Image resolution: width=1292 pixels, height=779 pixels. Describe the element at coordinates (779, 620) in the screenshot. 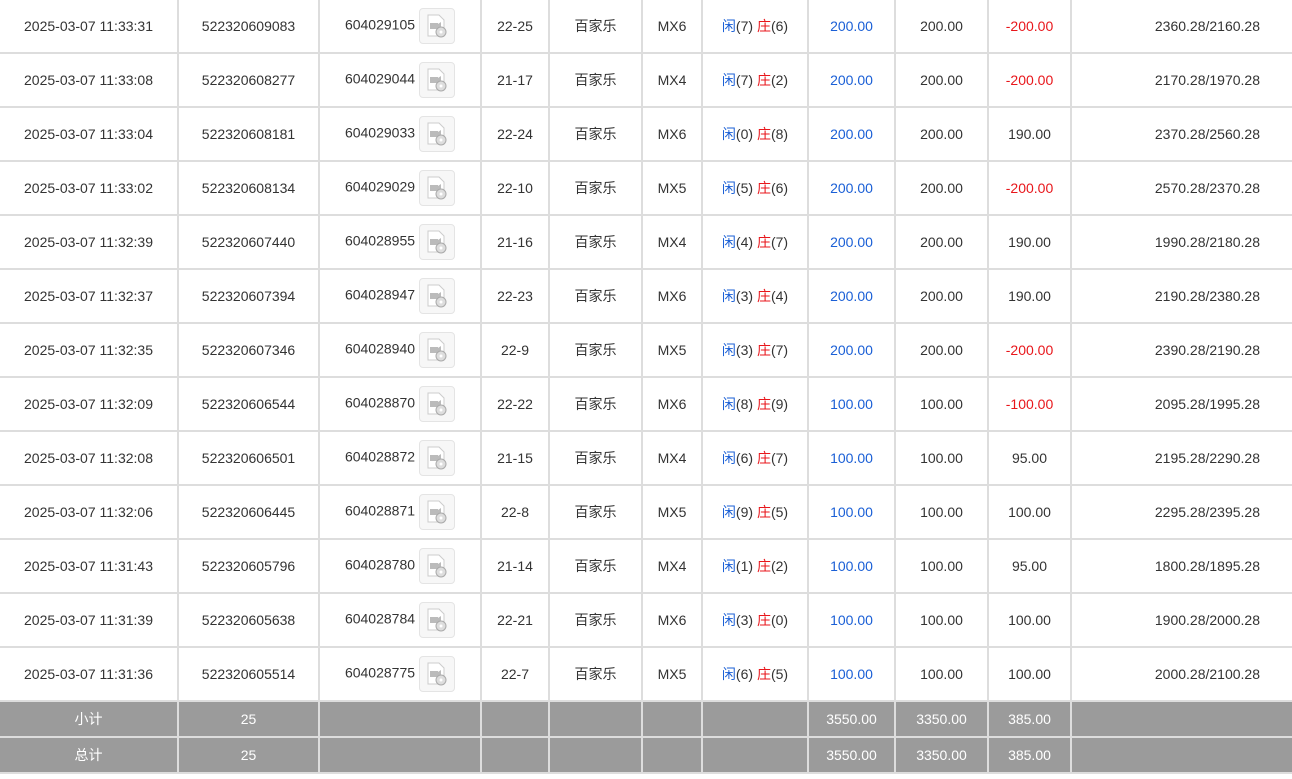

I see `banker-points: (0)` at that location.